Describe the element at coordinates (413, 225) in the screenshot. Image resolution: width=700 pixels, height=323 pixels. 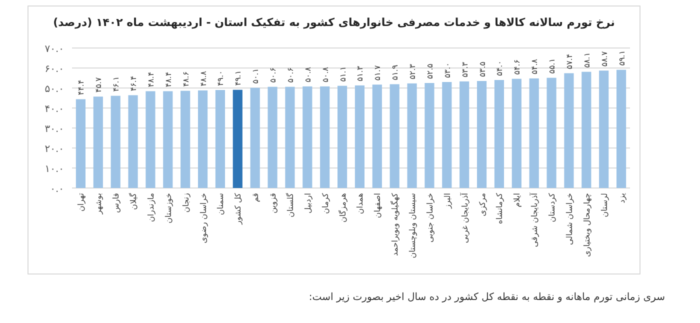
I see `x-tick-label: سیستان وبلوچستان` at that location.